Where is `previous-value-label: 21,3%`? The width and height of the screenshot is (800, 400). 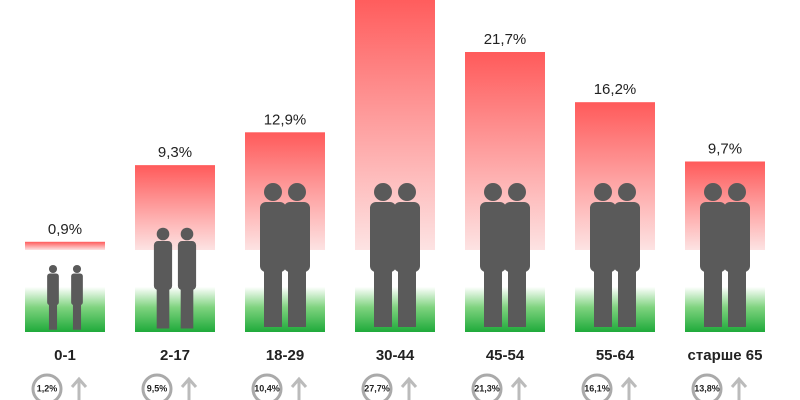
previous-value-label: 21,3% is located at coordinates (487, 388).